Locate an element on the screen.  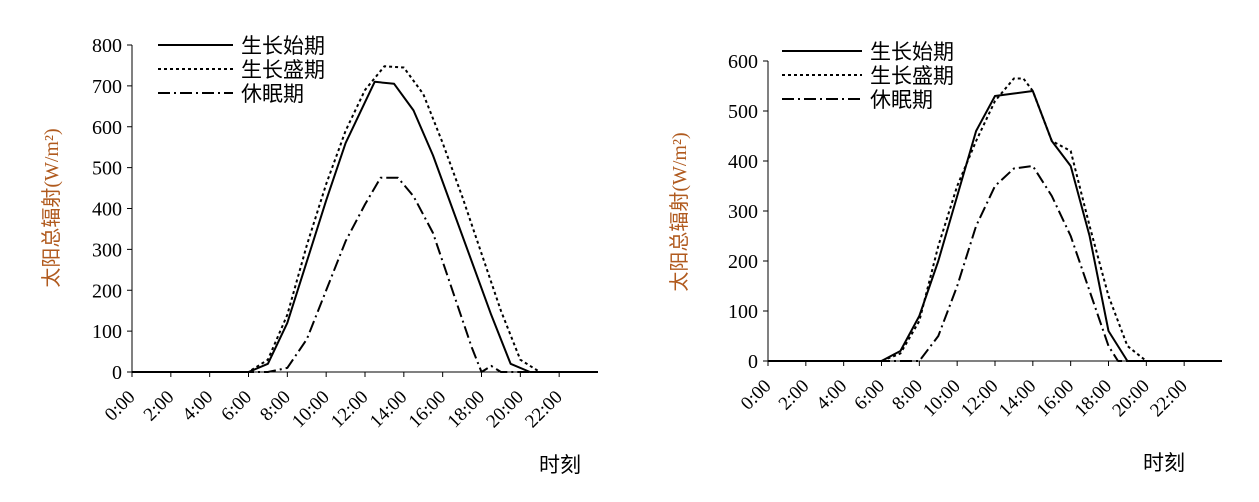
y-tick-label: 800 is located at coordinates (107, 46).